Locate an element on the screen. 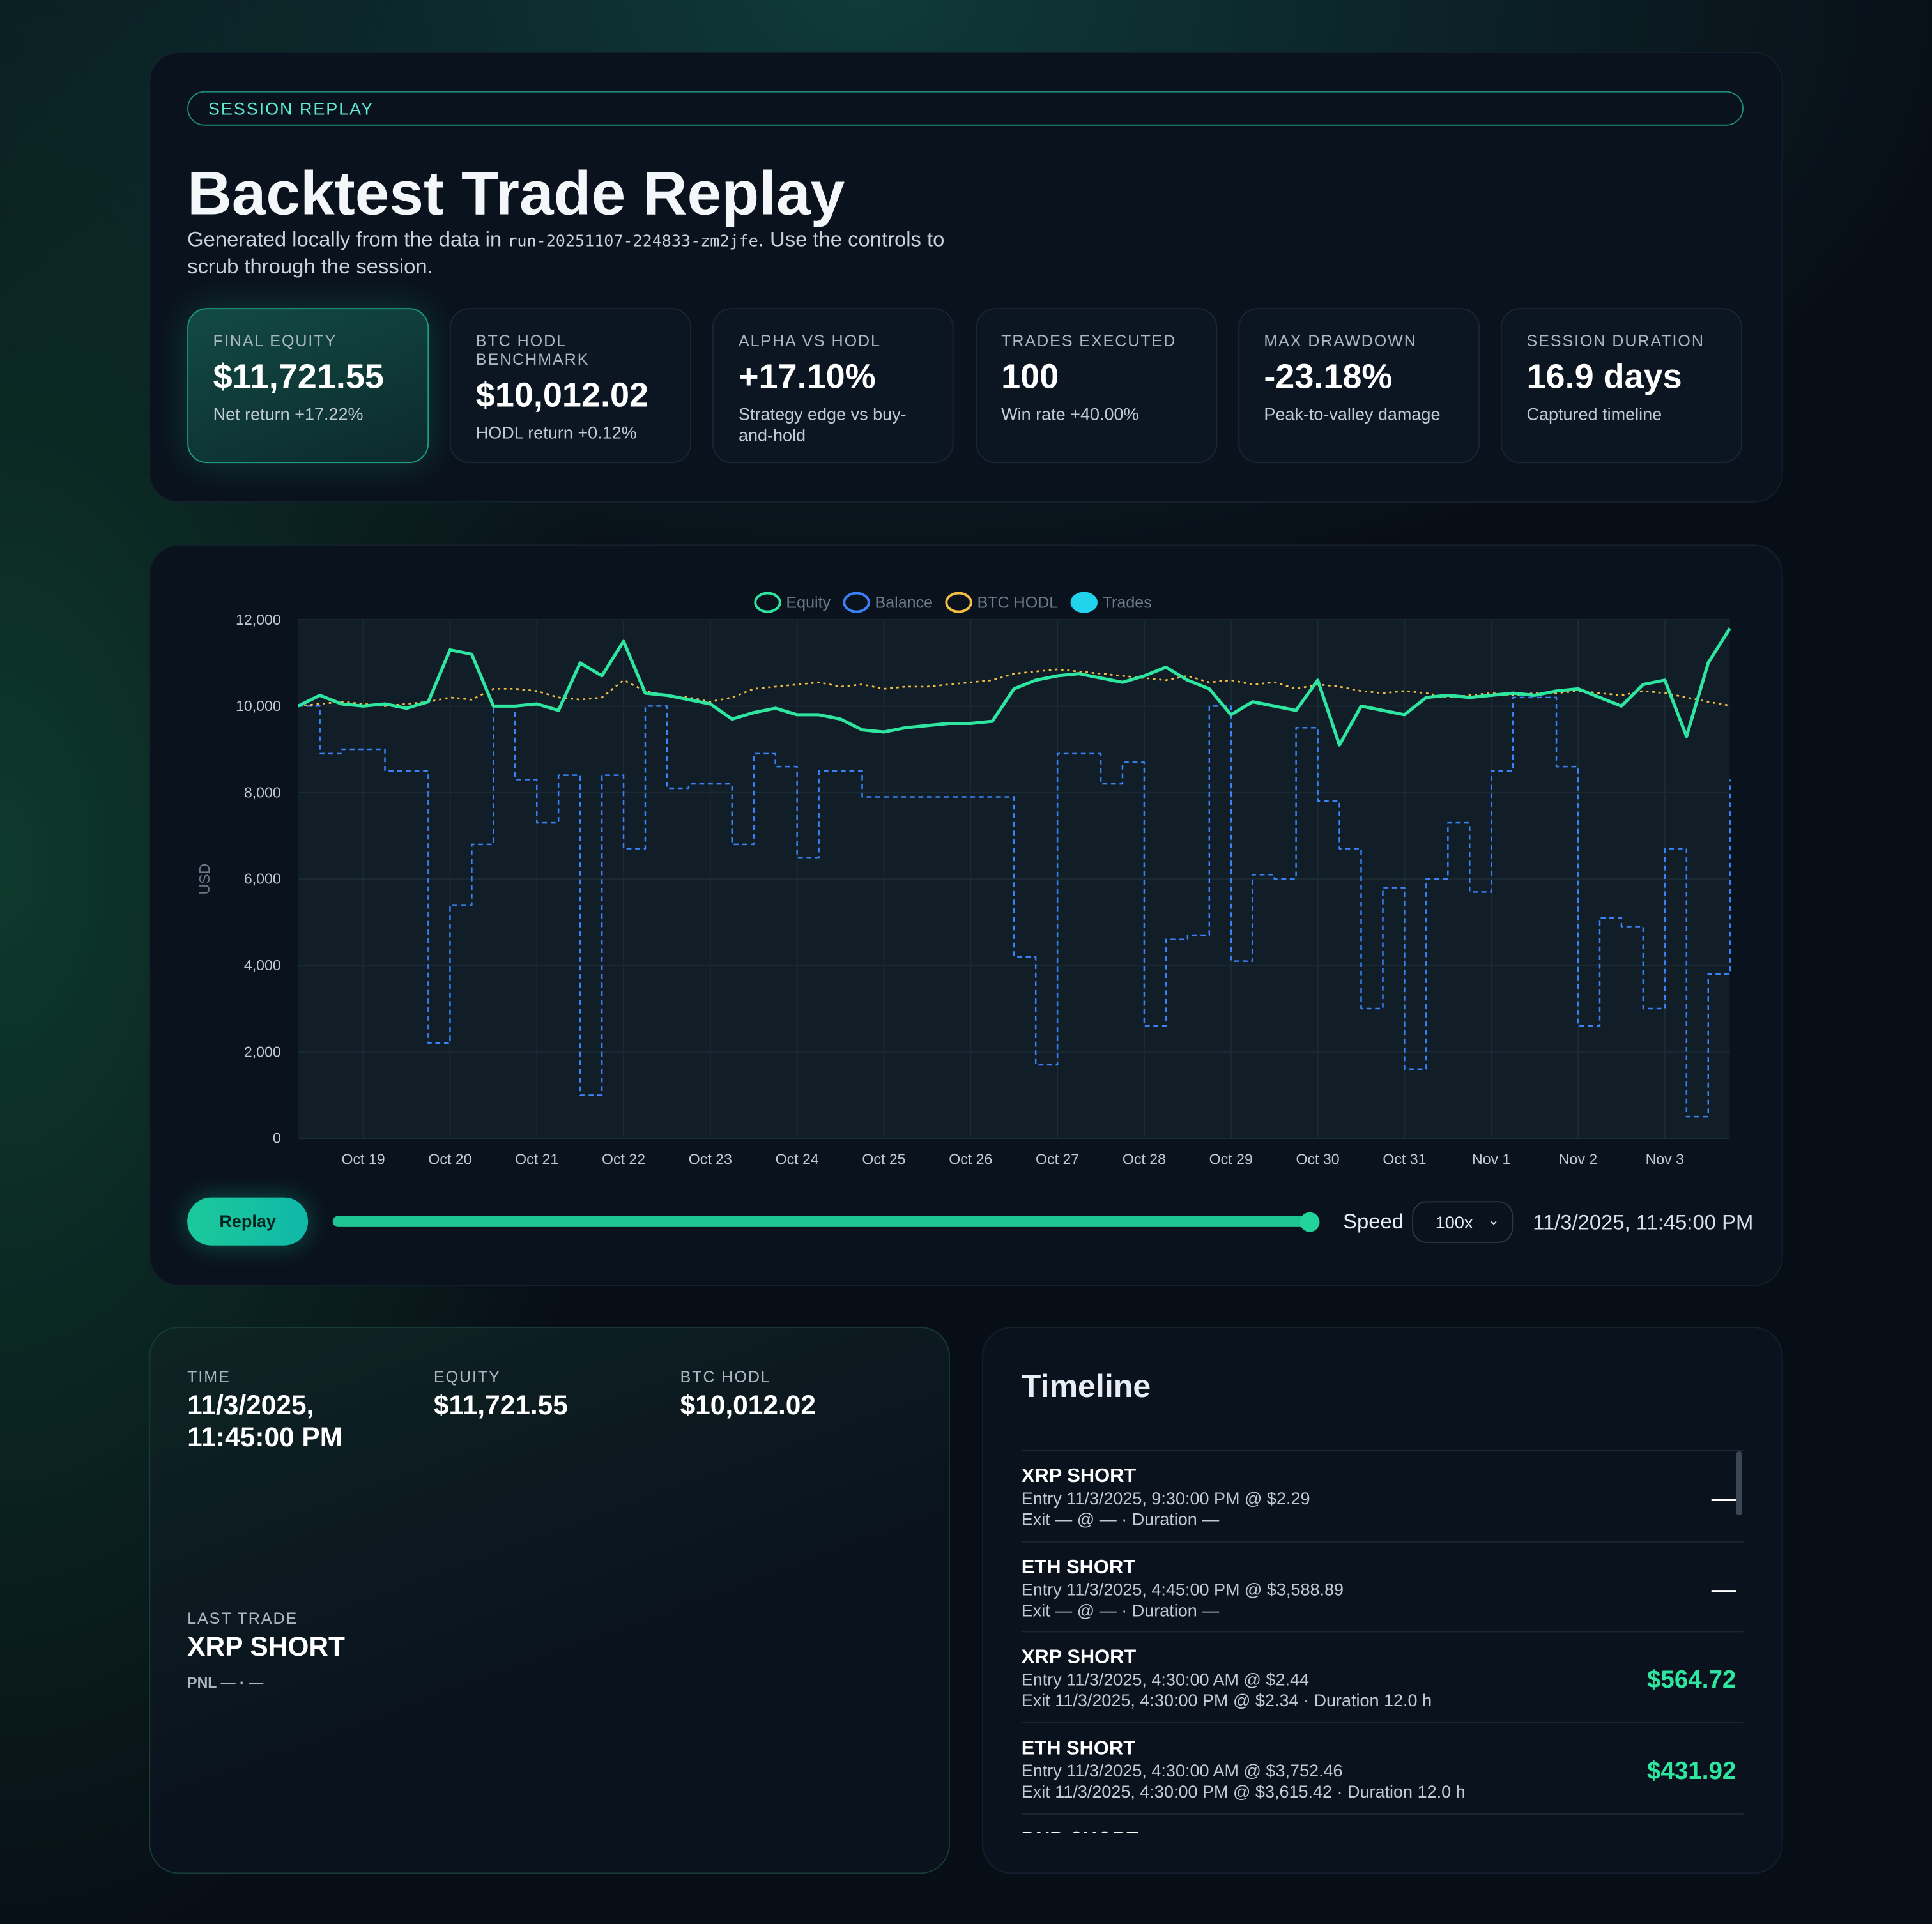 This screenshot has height=1924, width=1932. scrollbar is located at coordinates (1739, 1483).